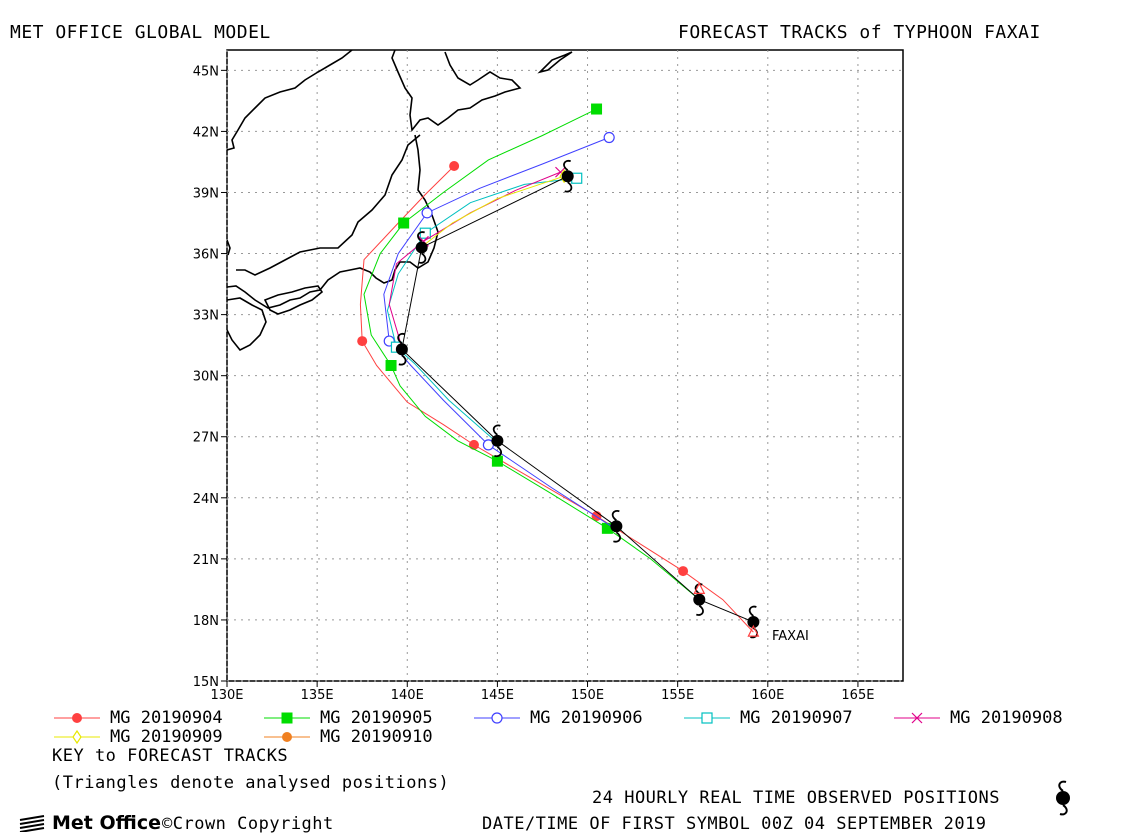  What do you see at coordinates (226, 695) in the screenshot?
I see `x-tick-label: 130E` at bounding box center [226, 695].